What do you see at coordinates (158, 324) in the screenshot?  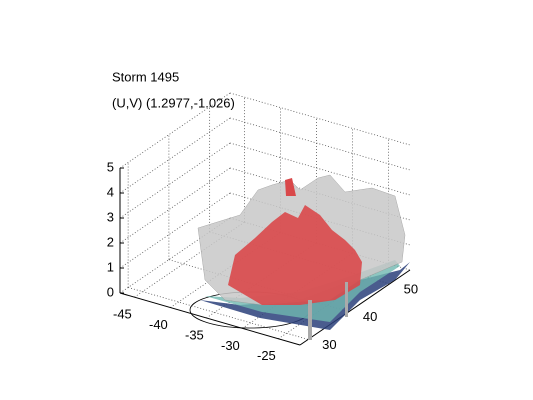 I see `x-tick-label: -40` at bounding box center [158, 324].